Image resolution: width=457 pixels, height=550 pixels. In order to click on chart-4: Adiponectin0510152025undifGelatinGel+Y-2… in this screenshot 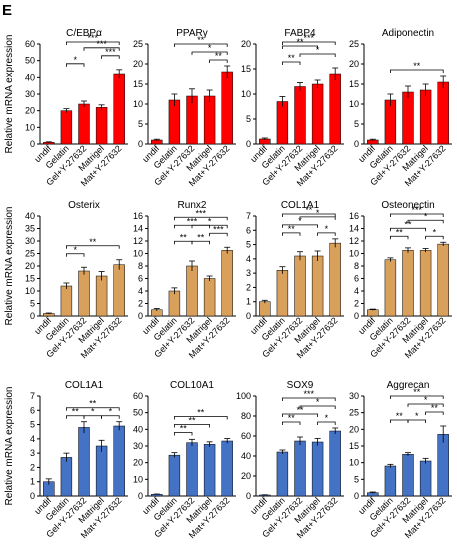, I will do `click(400, 108)`.